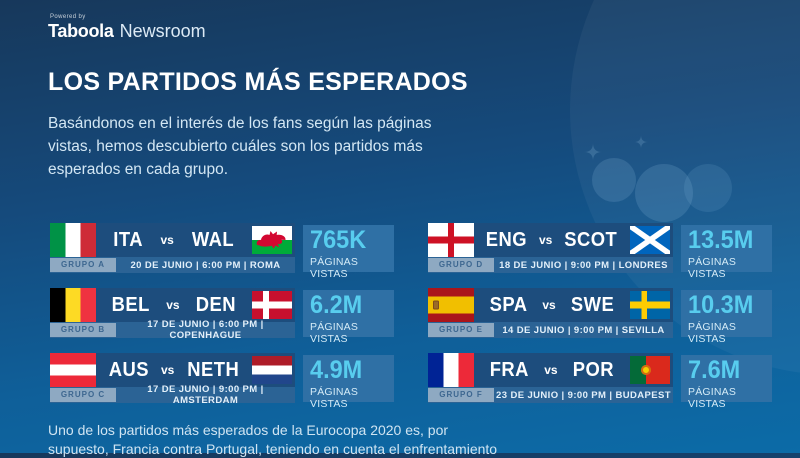  Describe the element at coordinates (205, 395) in the screenshot. I see `match-schedule: 17 DE JUNIO | 9:00 PM | AMSTERDAM` at that location.